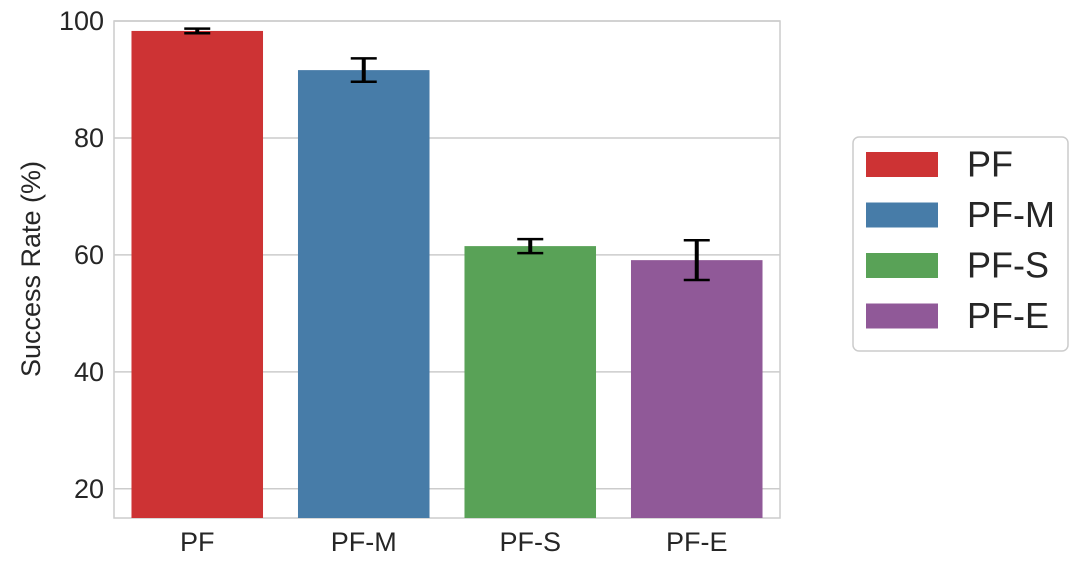 The width and height of the screenshot is (1080, 567). Describe the element at coordinates (697, 542) in the screenshot. I see `x-tick-label: PF-E` at that location.